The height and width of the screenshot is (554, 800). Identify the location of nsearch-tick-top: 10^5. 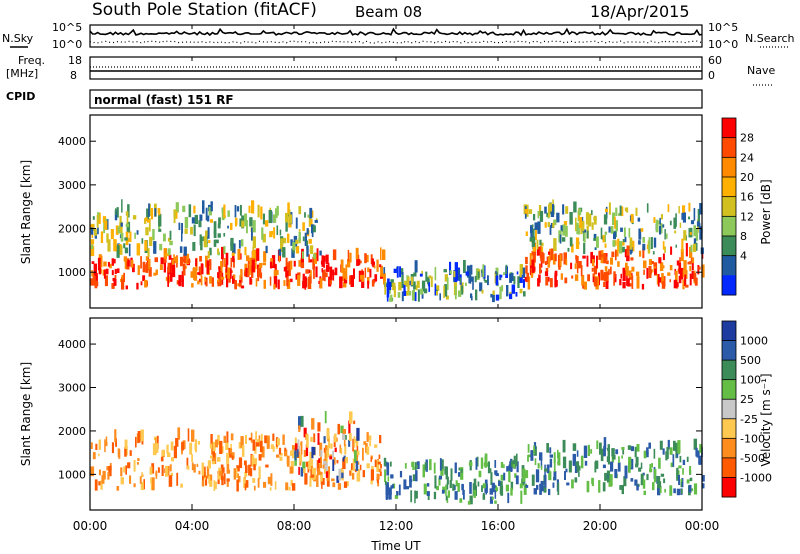
(723, 27).